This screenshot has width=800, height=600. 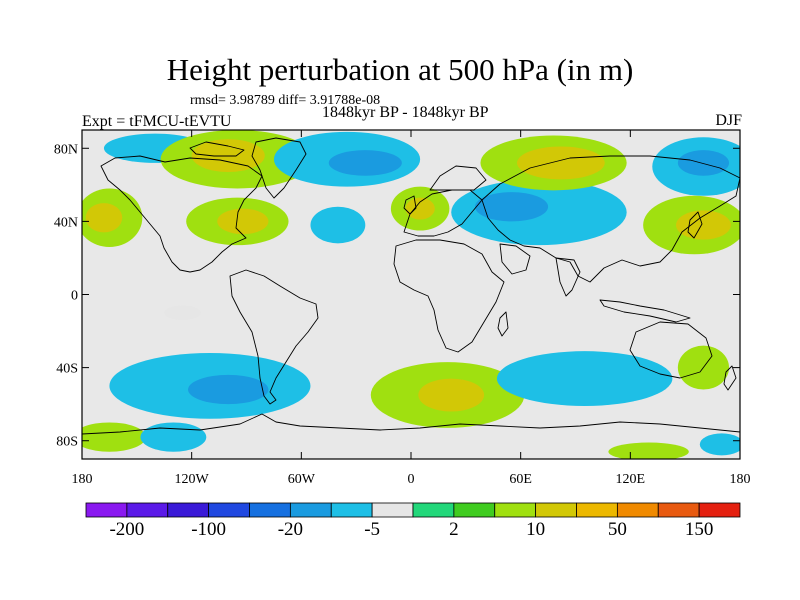 What do you see at coordinates (217, 149) in the screenshot?
I see `coast-arctic-islands` at bounding box center [217, 149].